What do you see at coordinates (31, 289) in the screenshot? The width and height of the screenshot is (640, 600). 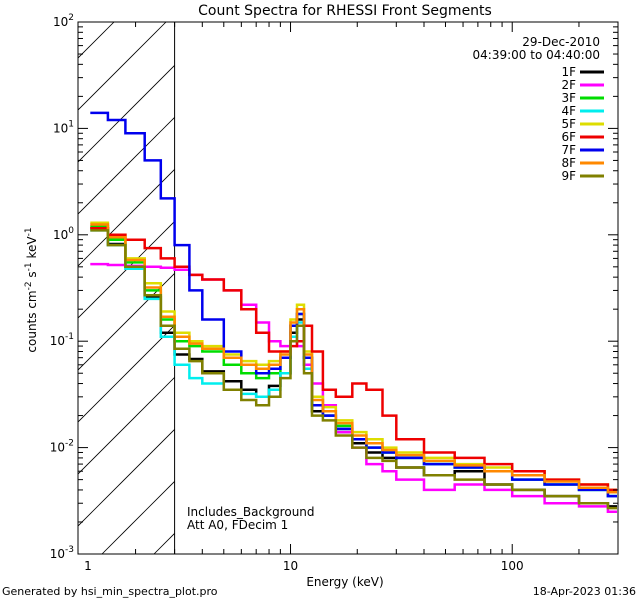 I see `y-axis-label: counts cm-2 s-1 keV-1` at bounding box center [31, 289].